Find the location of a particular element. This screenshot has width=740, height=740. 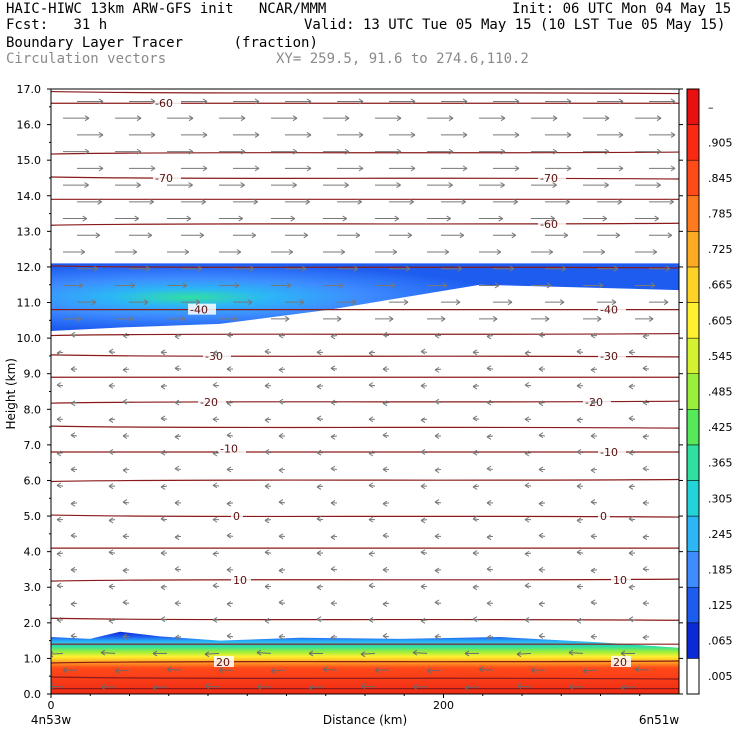

field-name: Boundary Layer Tracer (fraction) is located at coordinates (162, 43).